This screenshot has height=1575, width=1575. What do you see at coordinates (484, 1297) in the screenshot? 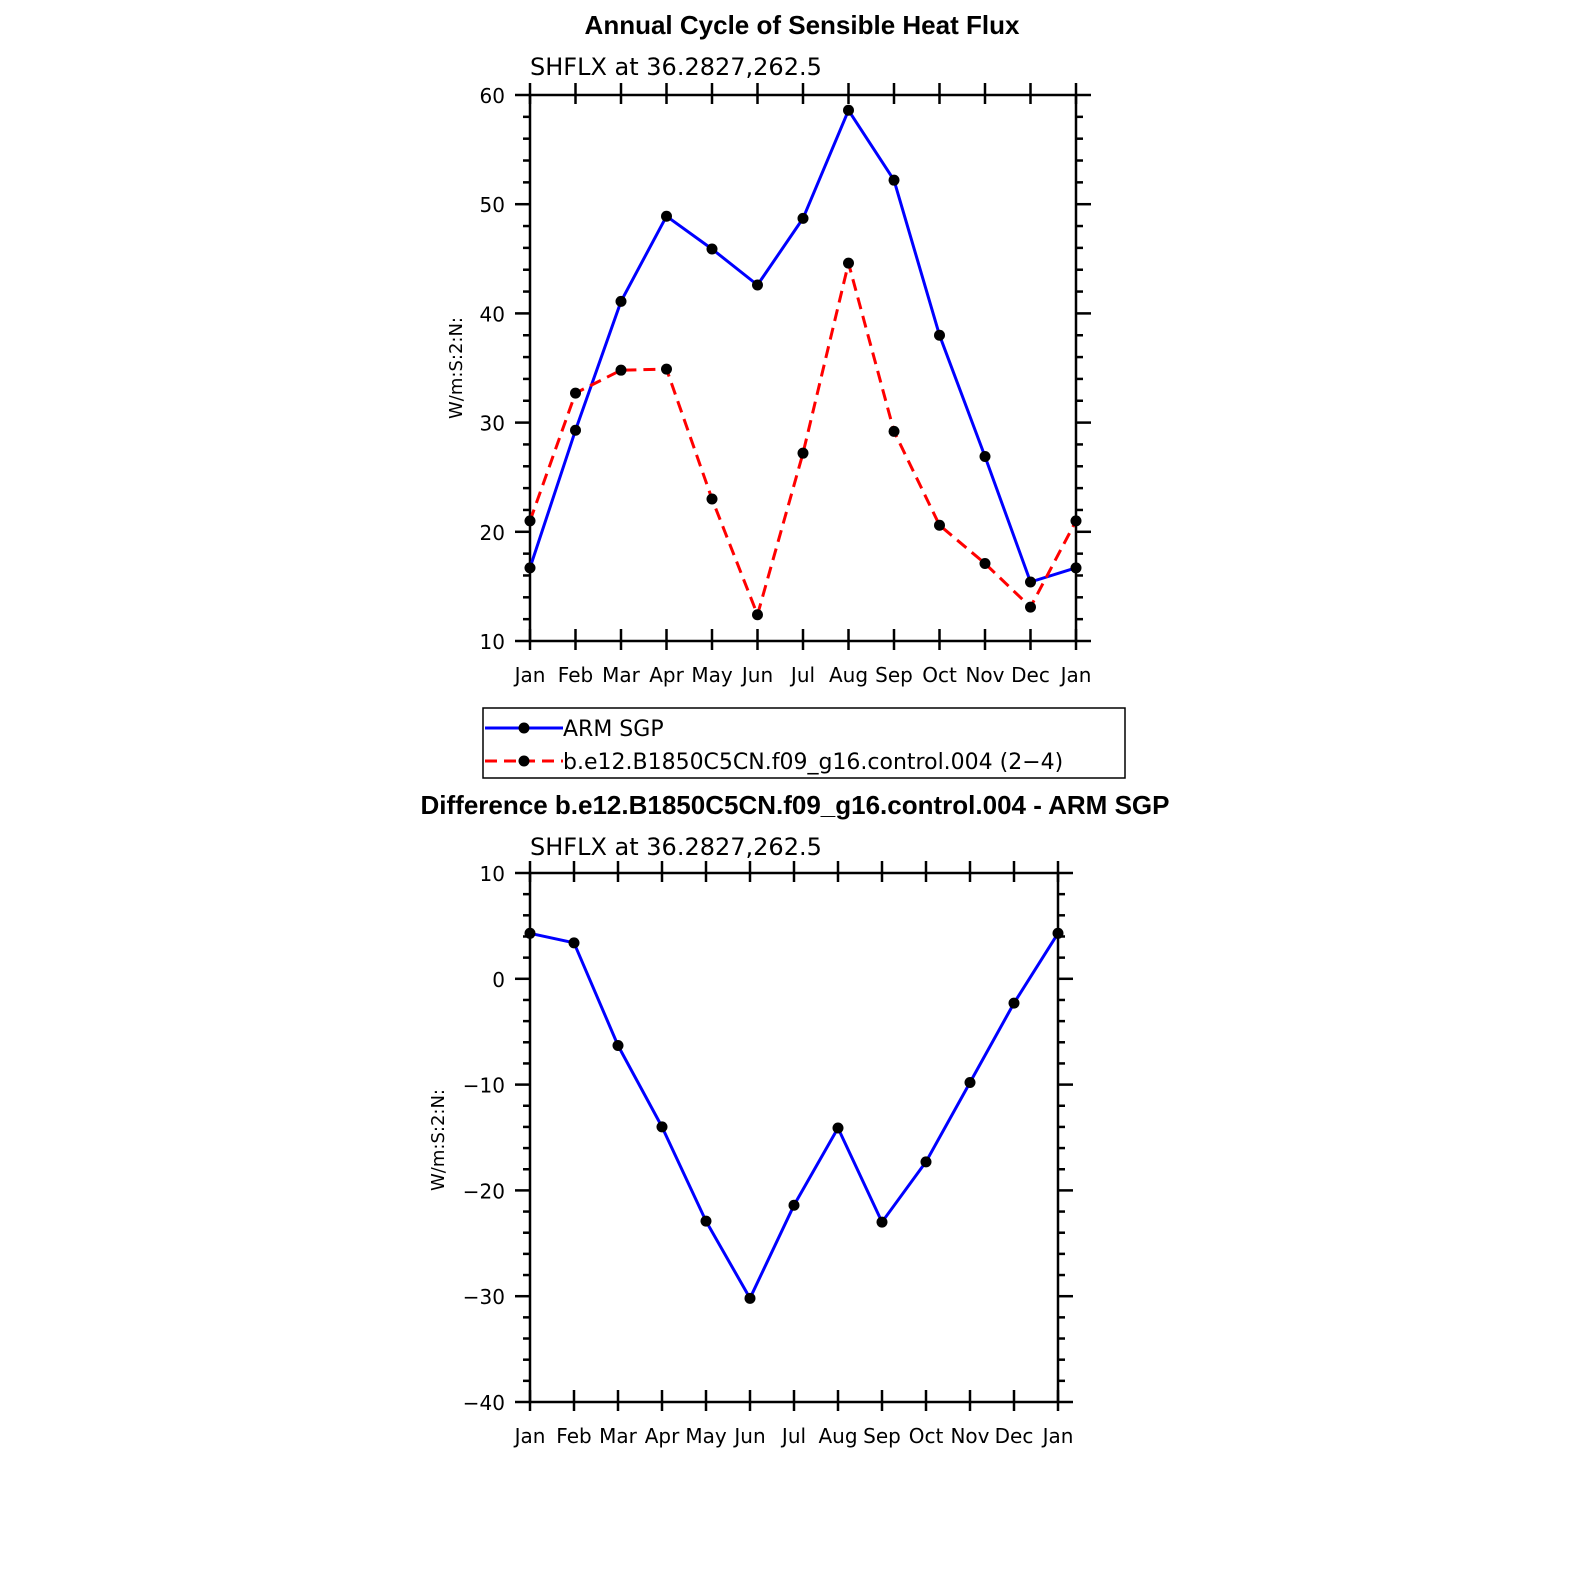
I see `y-tick-label: −30` at bounding box center [484, 1297].